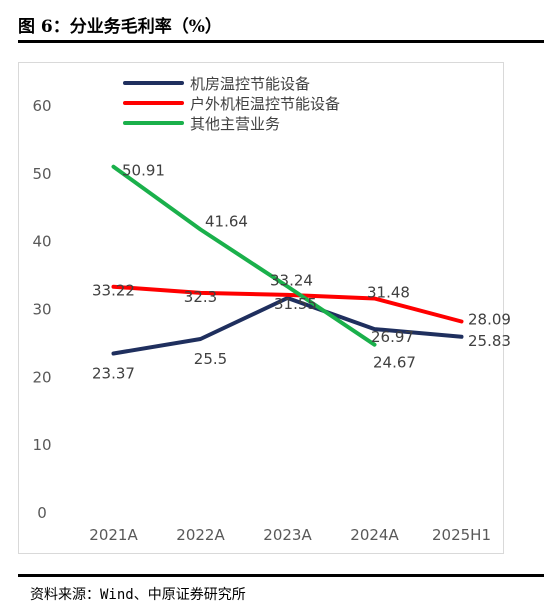  Describe the element at coordinates (113, 291) in the screenshot. I see `data-label: 33.22` at that location.